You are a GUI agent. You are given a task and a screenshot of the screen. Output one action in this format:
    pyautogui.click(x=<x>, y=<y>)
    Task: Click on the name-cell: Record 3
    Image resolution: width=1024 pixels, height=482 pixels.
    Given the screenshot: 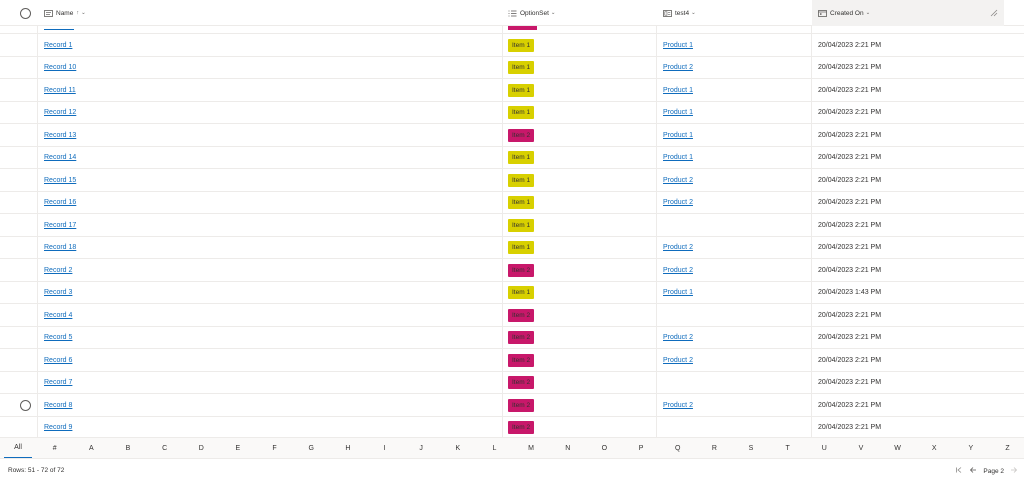 What is the action you would take?
    pyautogui.click(x=58, y=293)
    